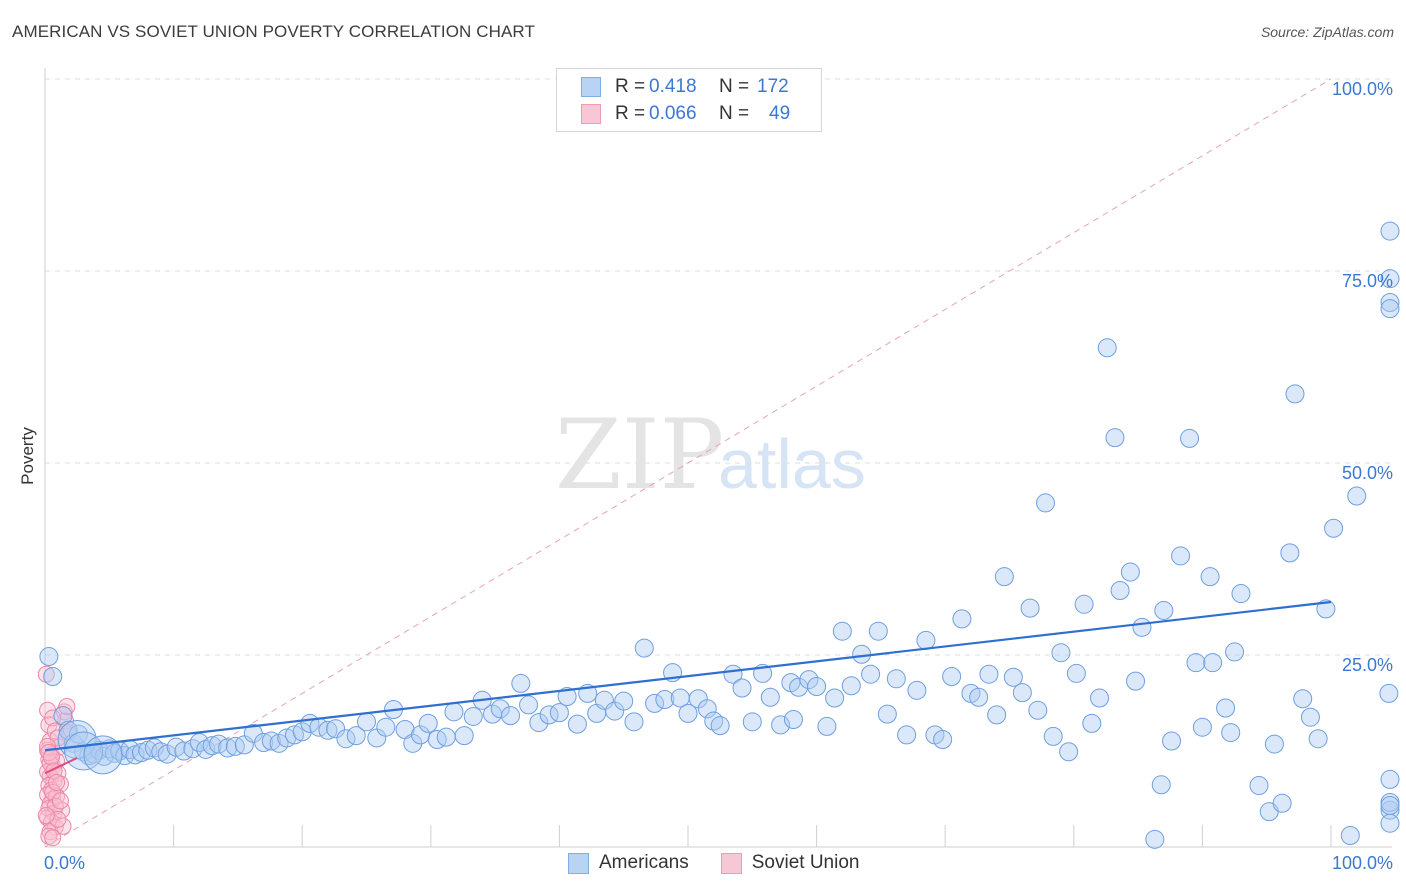  I want to click on r-value: 0.418, so click(673, 86).